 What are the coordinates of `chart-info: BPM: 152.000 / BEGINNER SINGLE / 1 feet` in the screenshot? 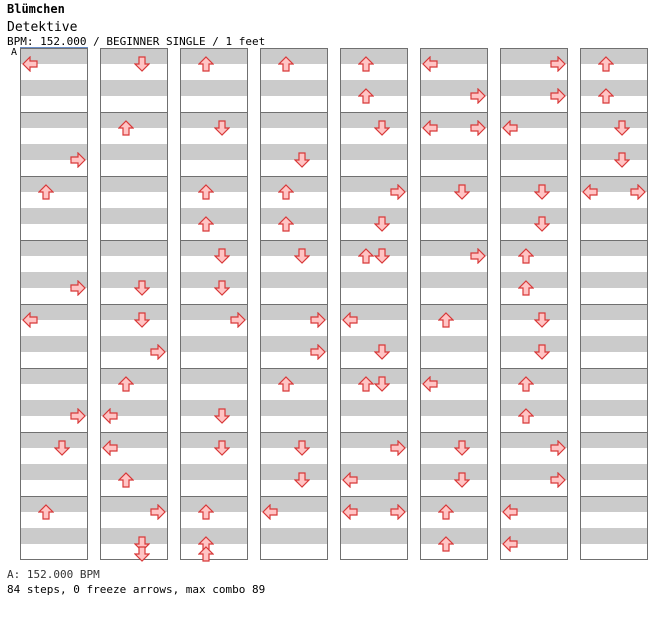 It's located at (136, 41).